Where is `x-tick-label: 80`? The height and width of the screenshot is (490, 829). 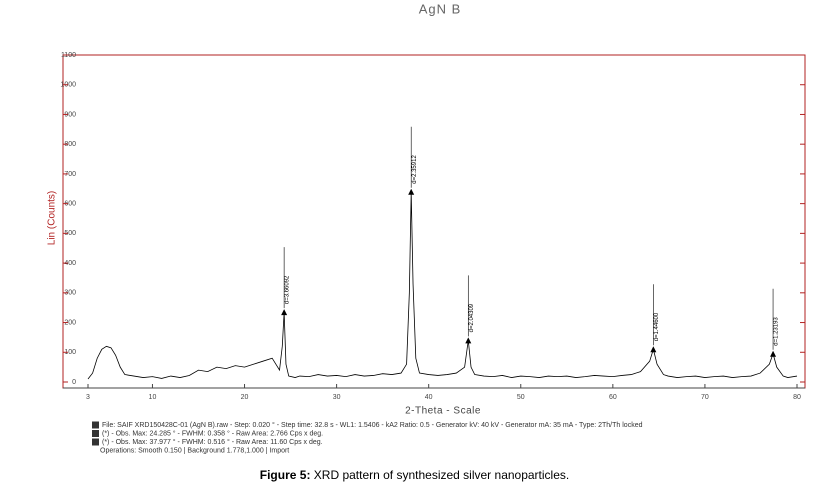
x-tick-label: 80 is located at coordinates (797, 397).